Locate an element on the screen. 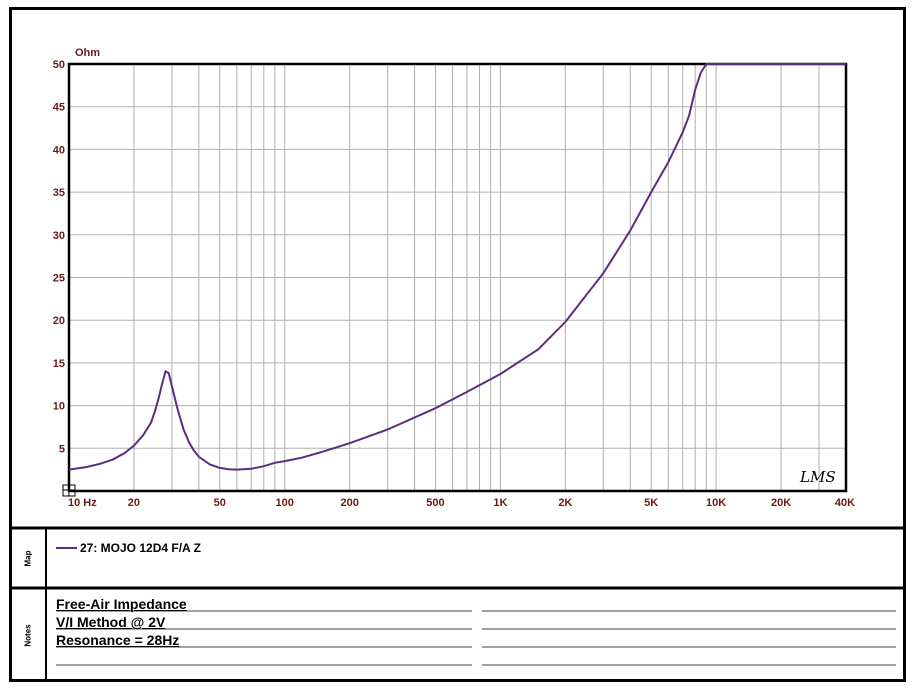 The height and width of the screenshot is (690, 915). notes-rules is located at coordinates (476, 638).